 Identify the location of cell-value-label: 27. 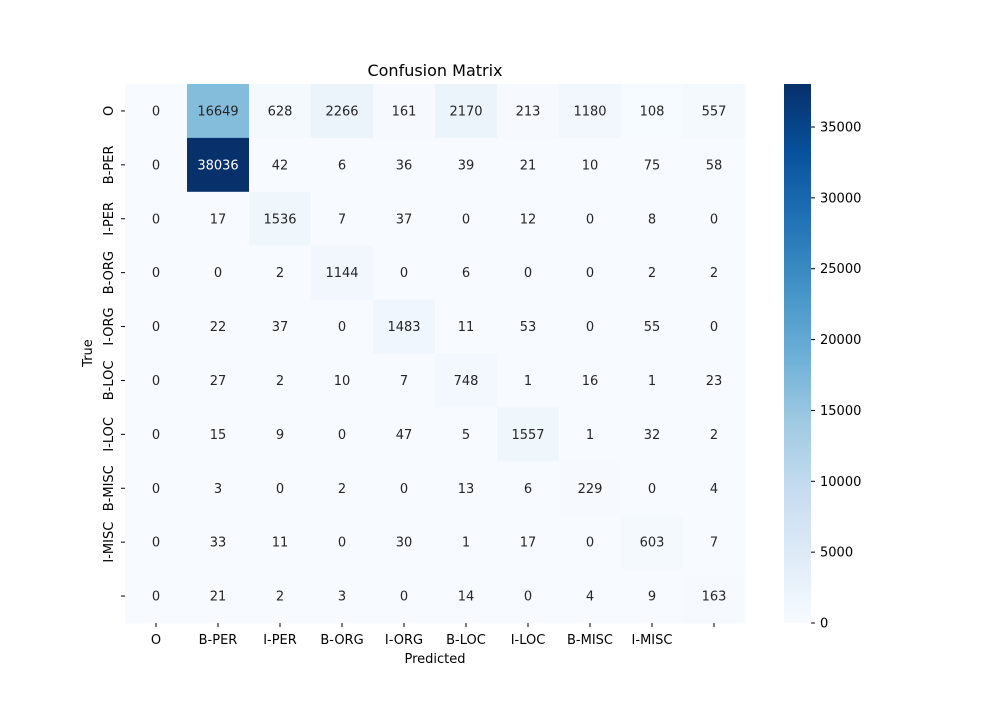
(218, 381).